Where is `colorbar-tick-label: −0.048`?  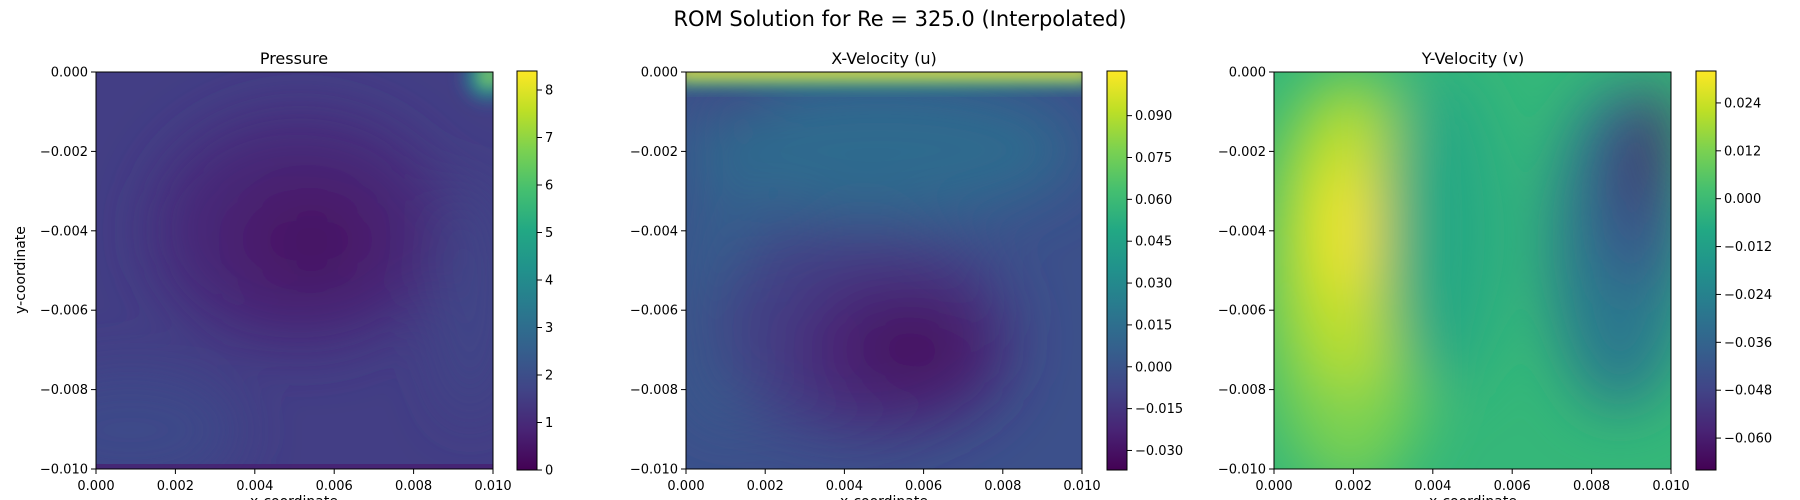
colorbar-tick-label: −0.048 is located at coordinates (1748, 391).